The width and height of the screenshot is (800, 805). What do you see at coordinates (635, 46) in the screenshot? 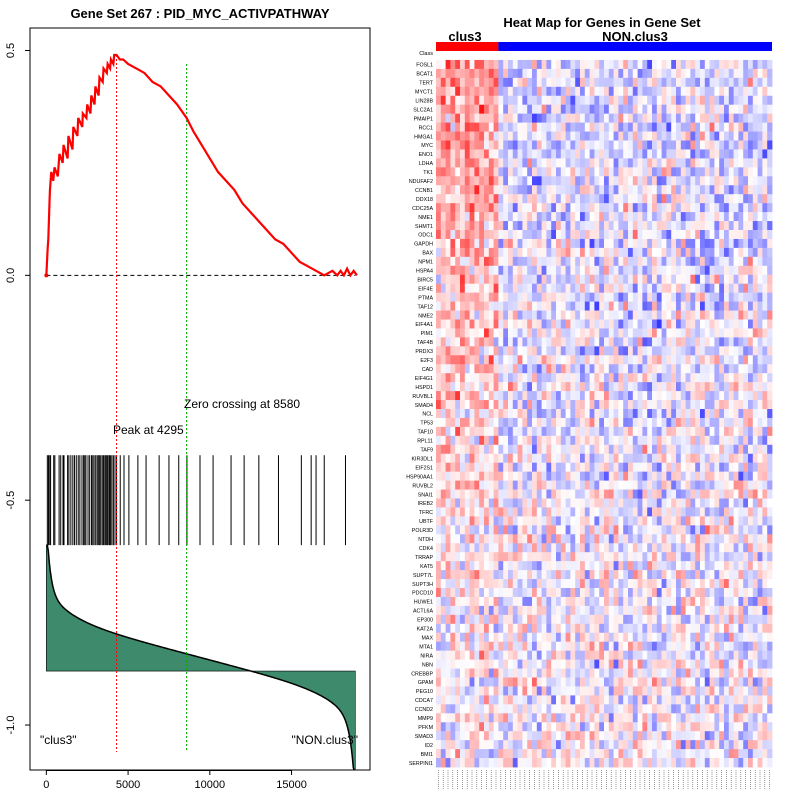
I see `class-bar-non-clus3` at bounding box center [635, 46].